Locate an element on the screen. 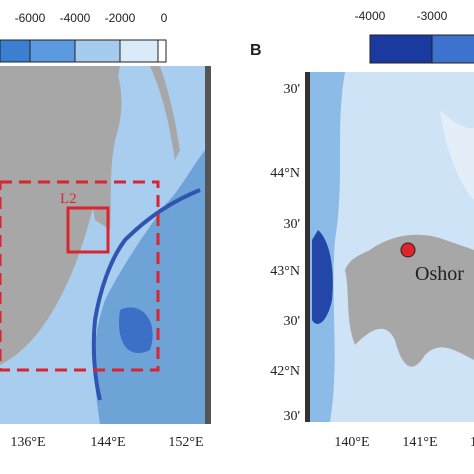 The width and height of the screenshot is (474, 474). colorbar-tick-label: 0 is located at coordinates (164, 18).